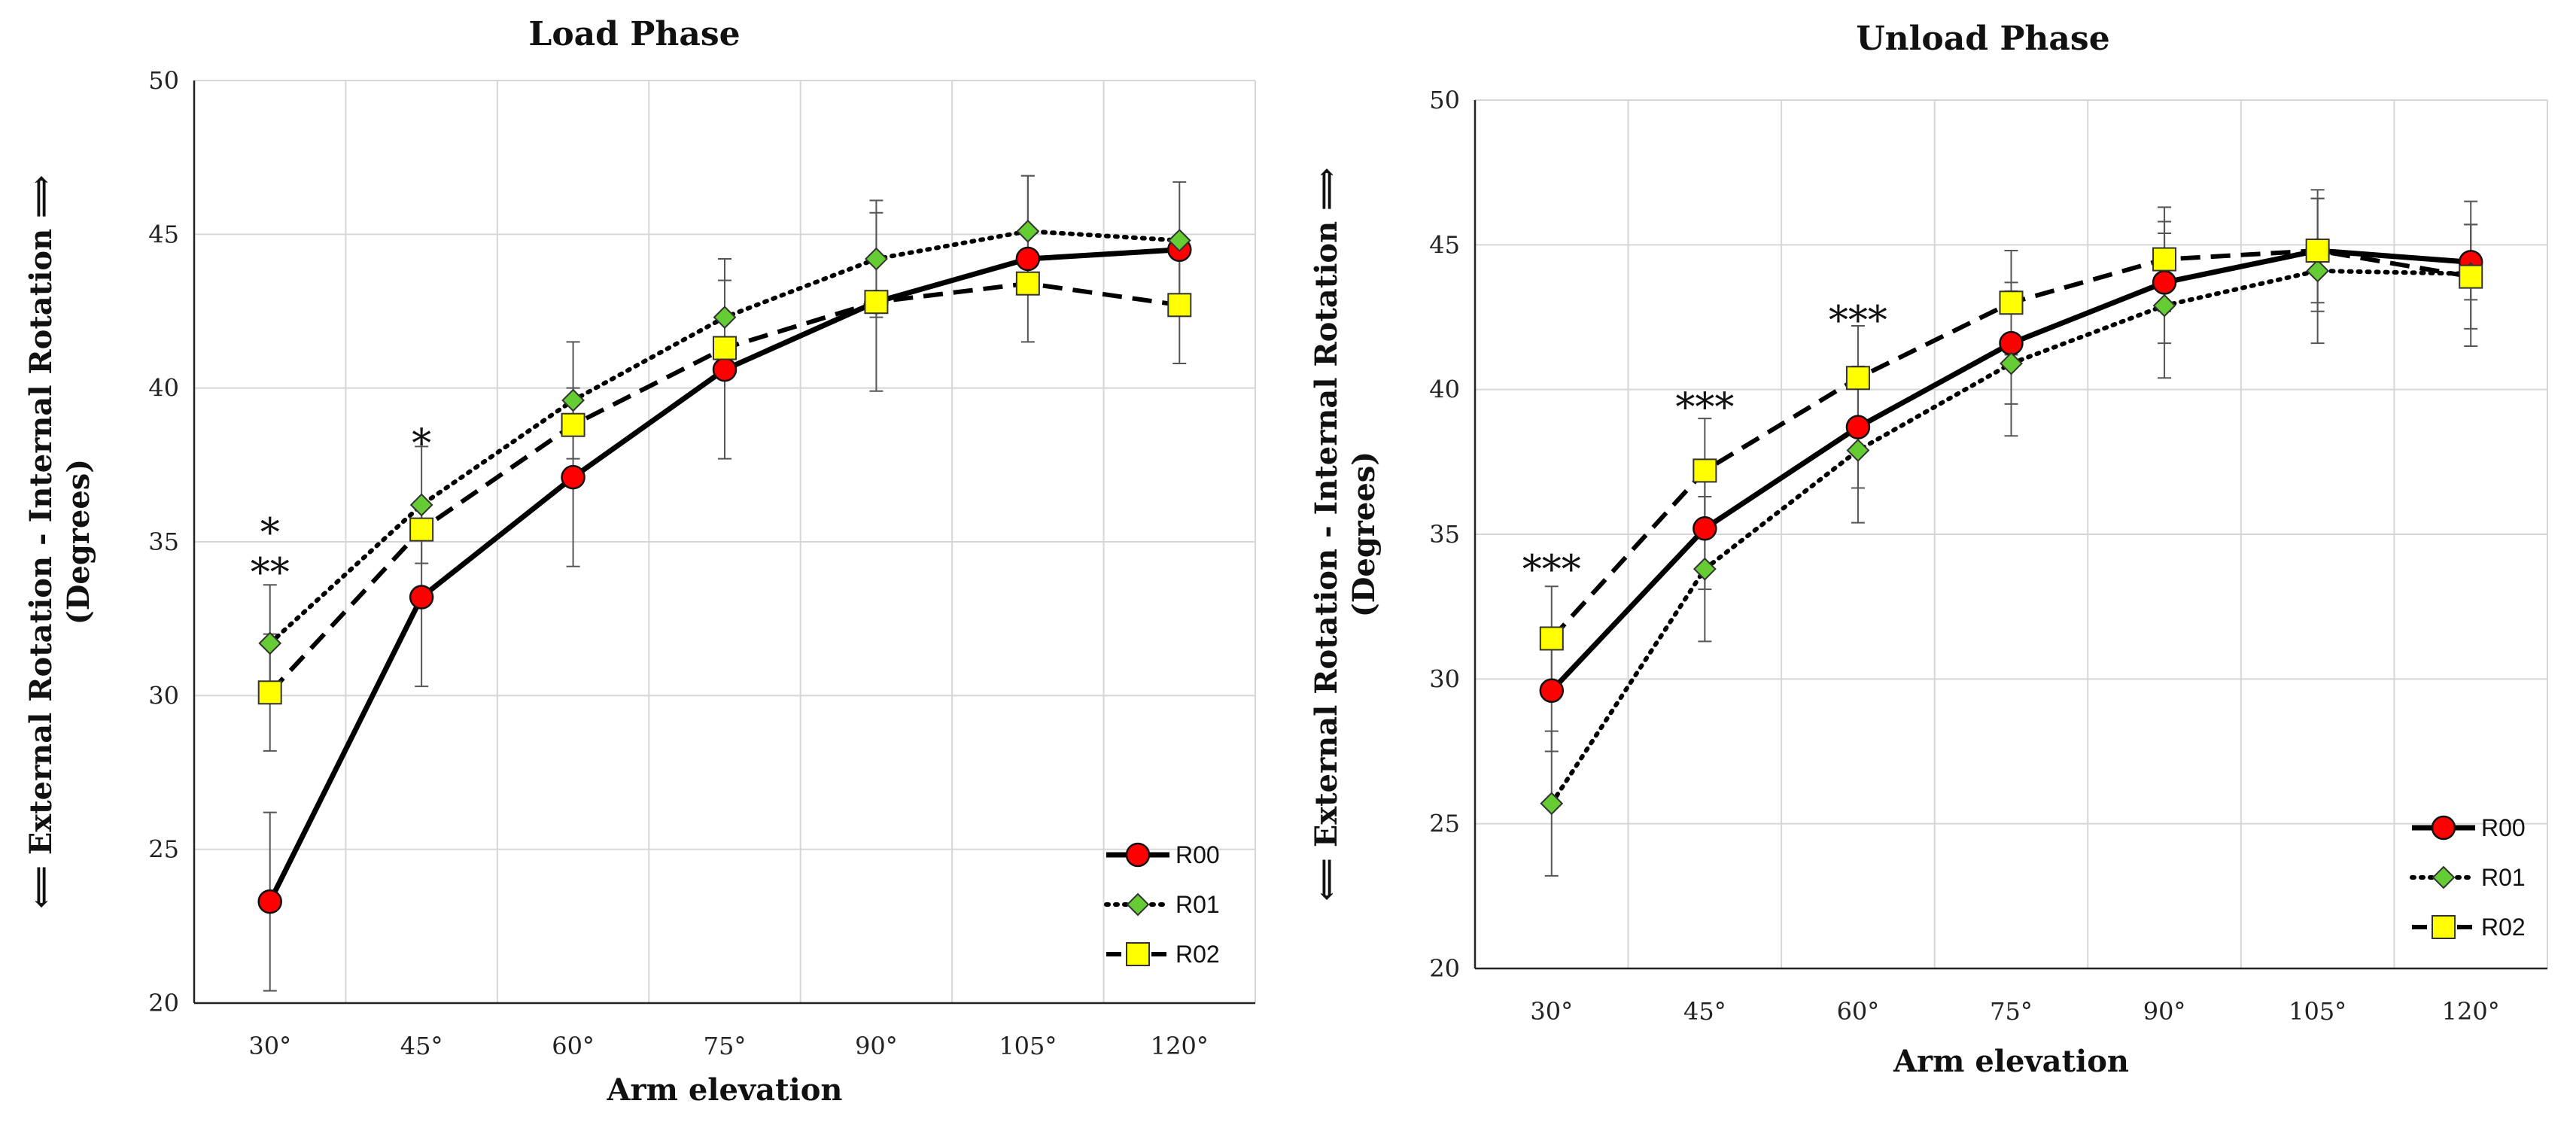 The width and height of the screenshot is (2576, 1125). I want to click on significance-marker: **, so click(270, 573).